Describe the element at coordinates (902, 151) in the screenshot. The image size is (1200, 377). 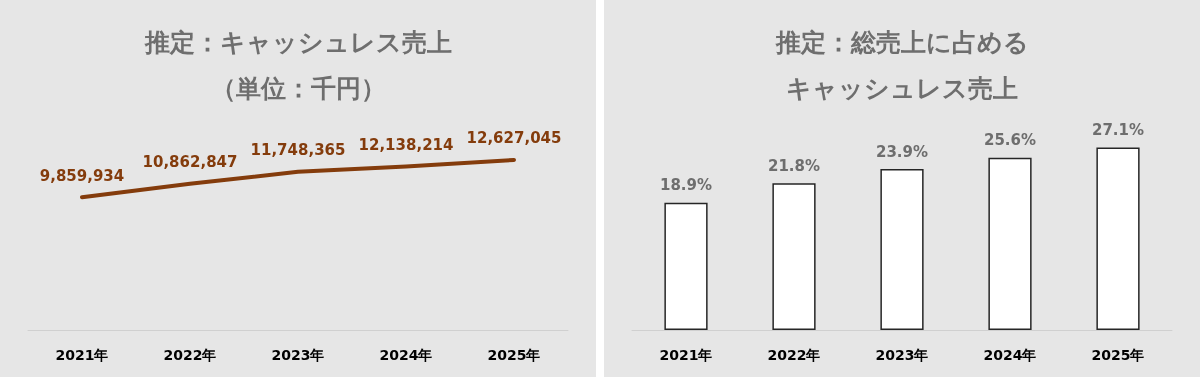
I see `data-label: 23.9%` at that location.